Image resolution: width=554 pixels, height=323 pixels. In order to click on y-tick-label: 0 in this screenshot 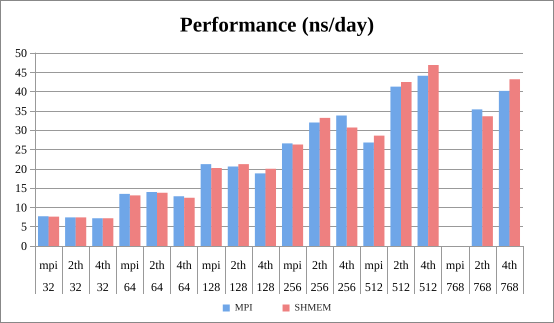, I will do `click(24, 246)`.